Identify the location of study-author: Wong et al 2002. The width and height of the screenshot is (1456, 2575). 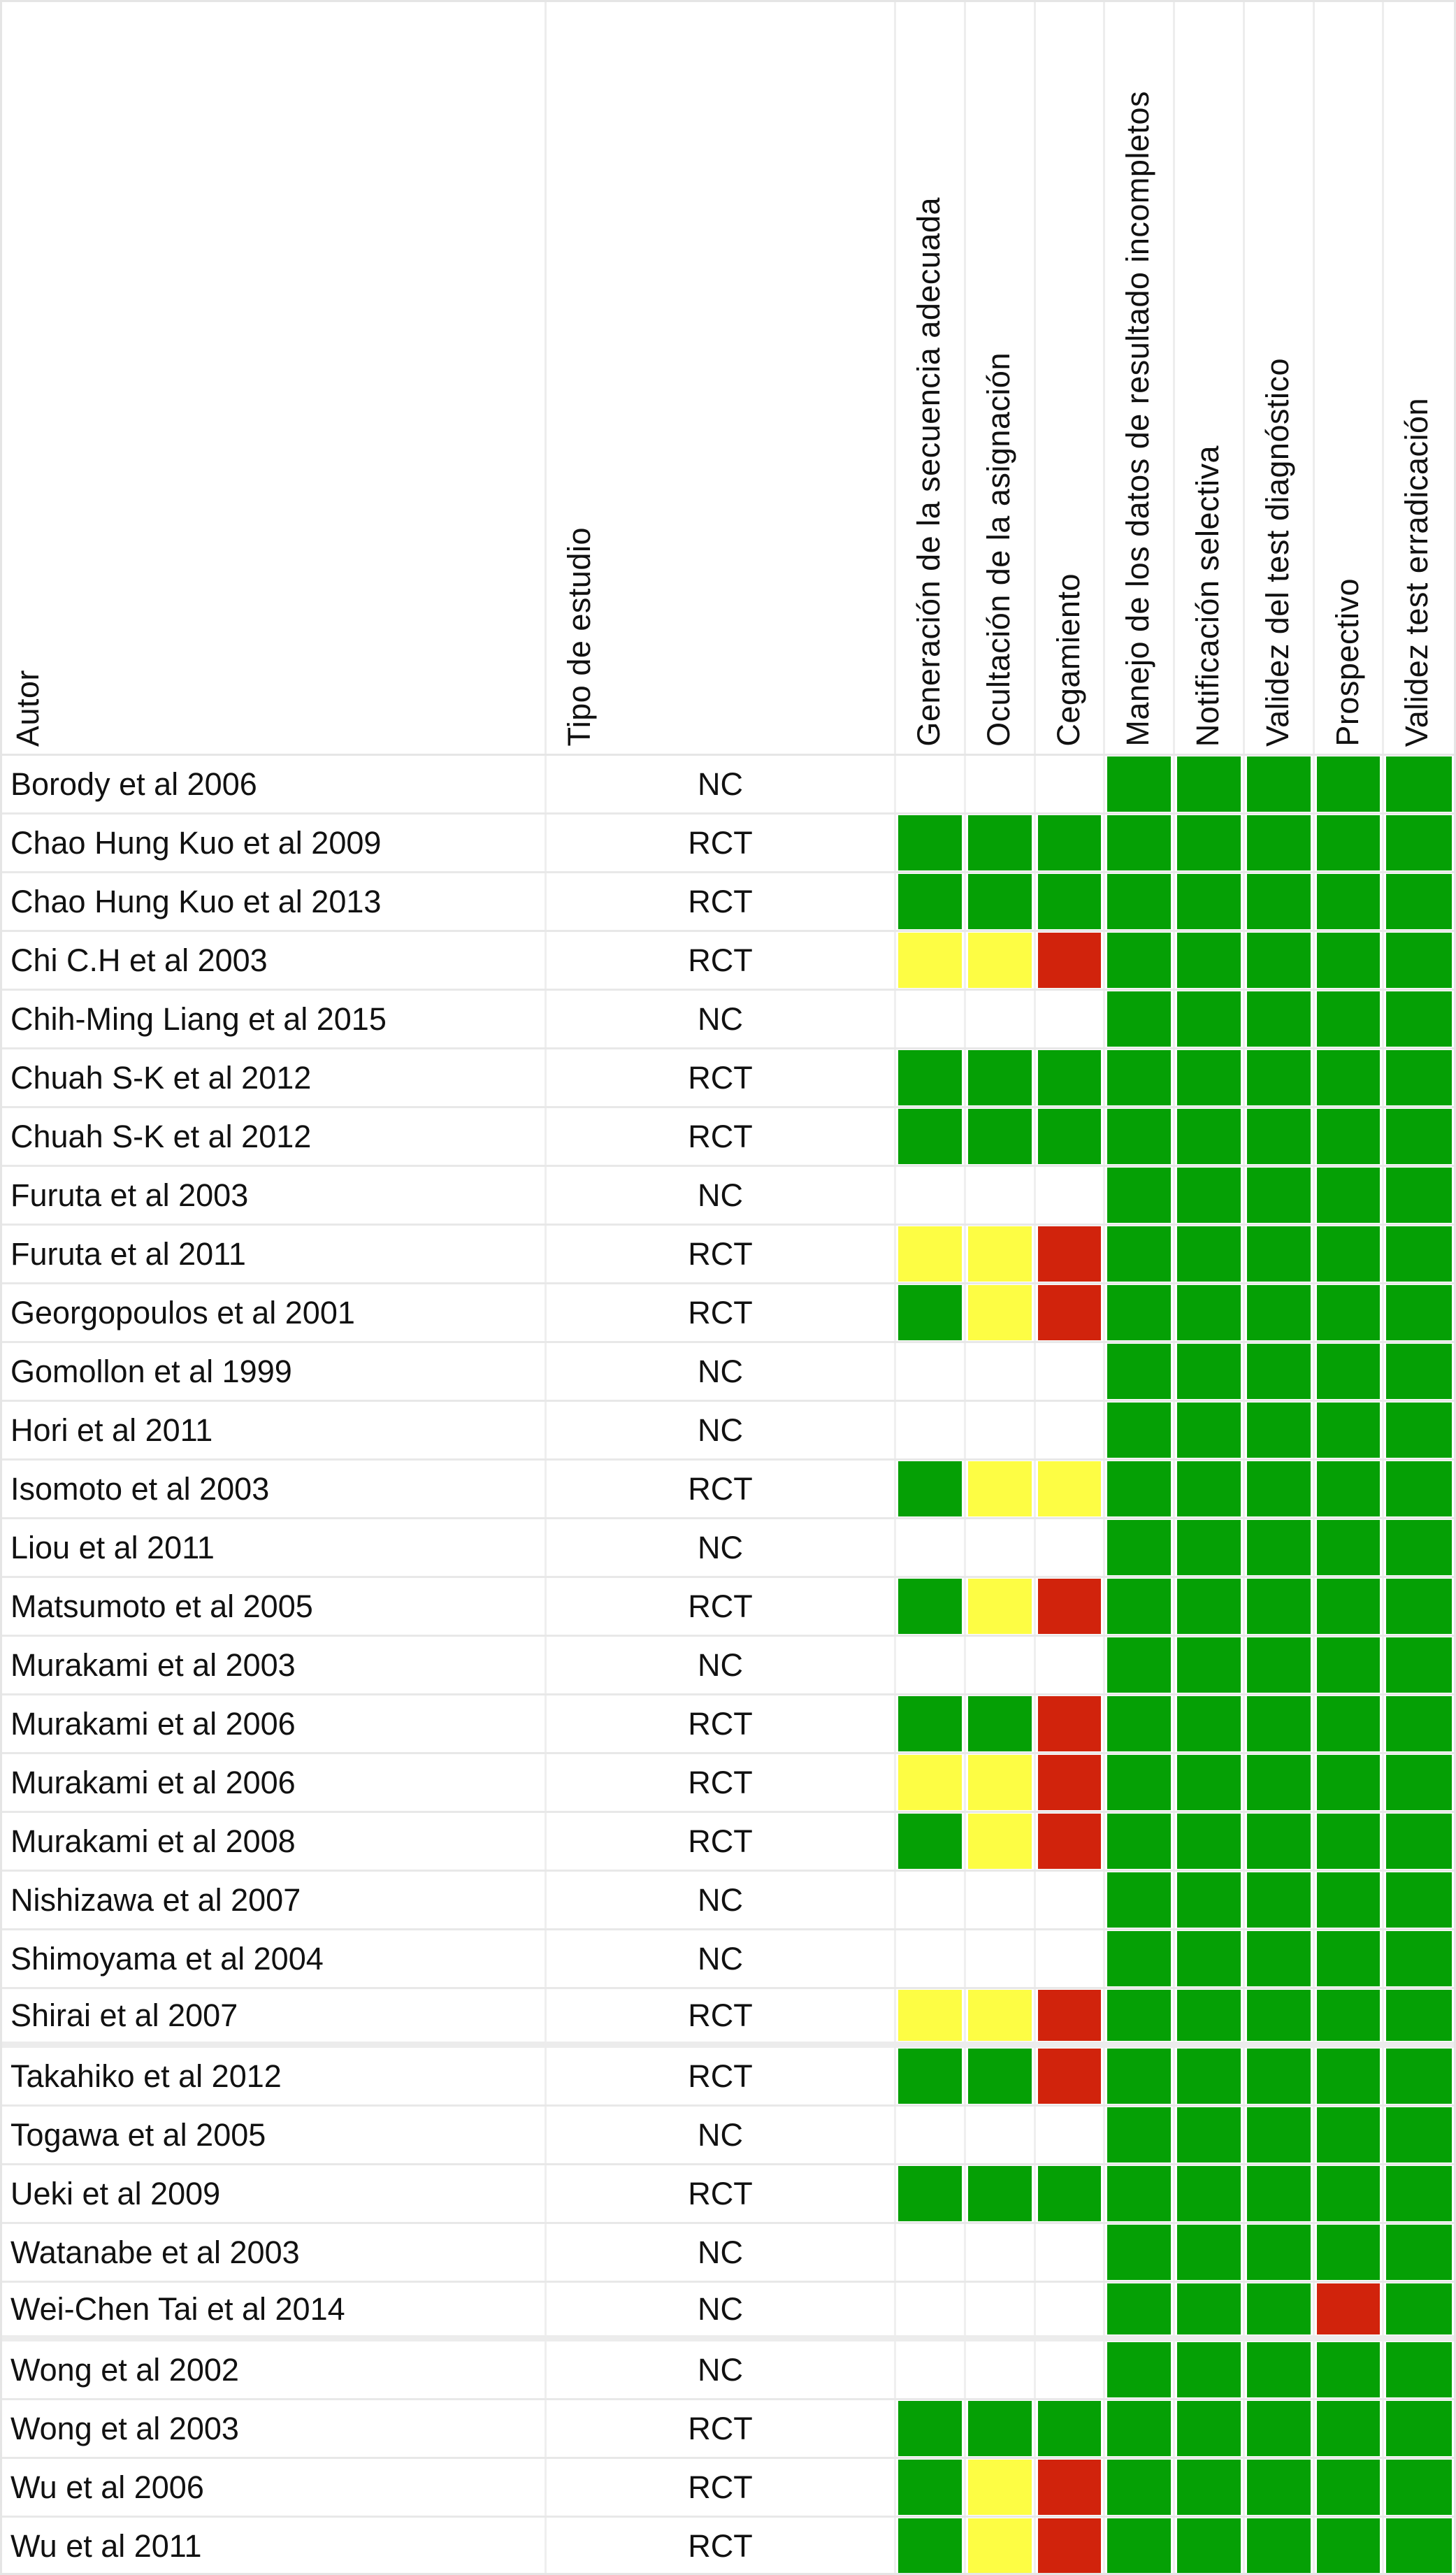
(274, 2369).